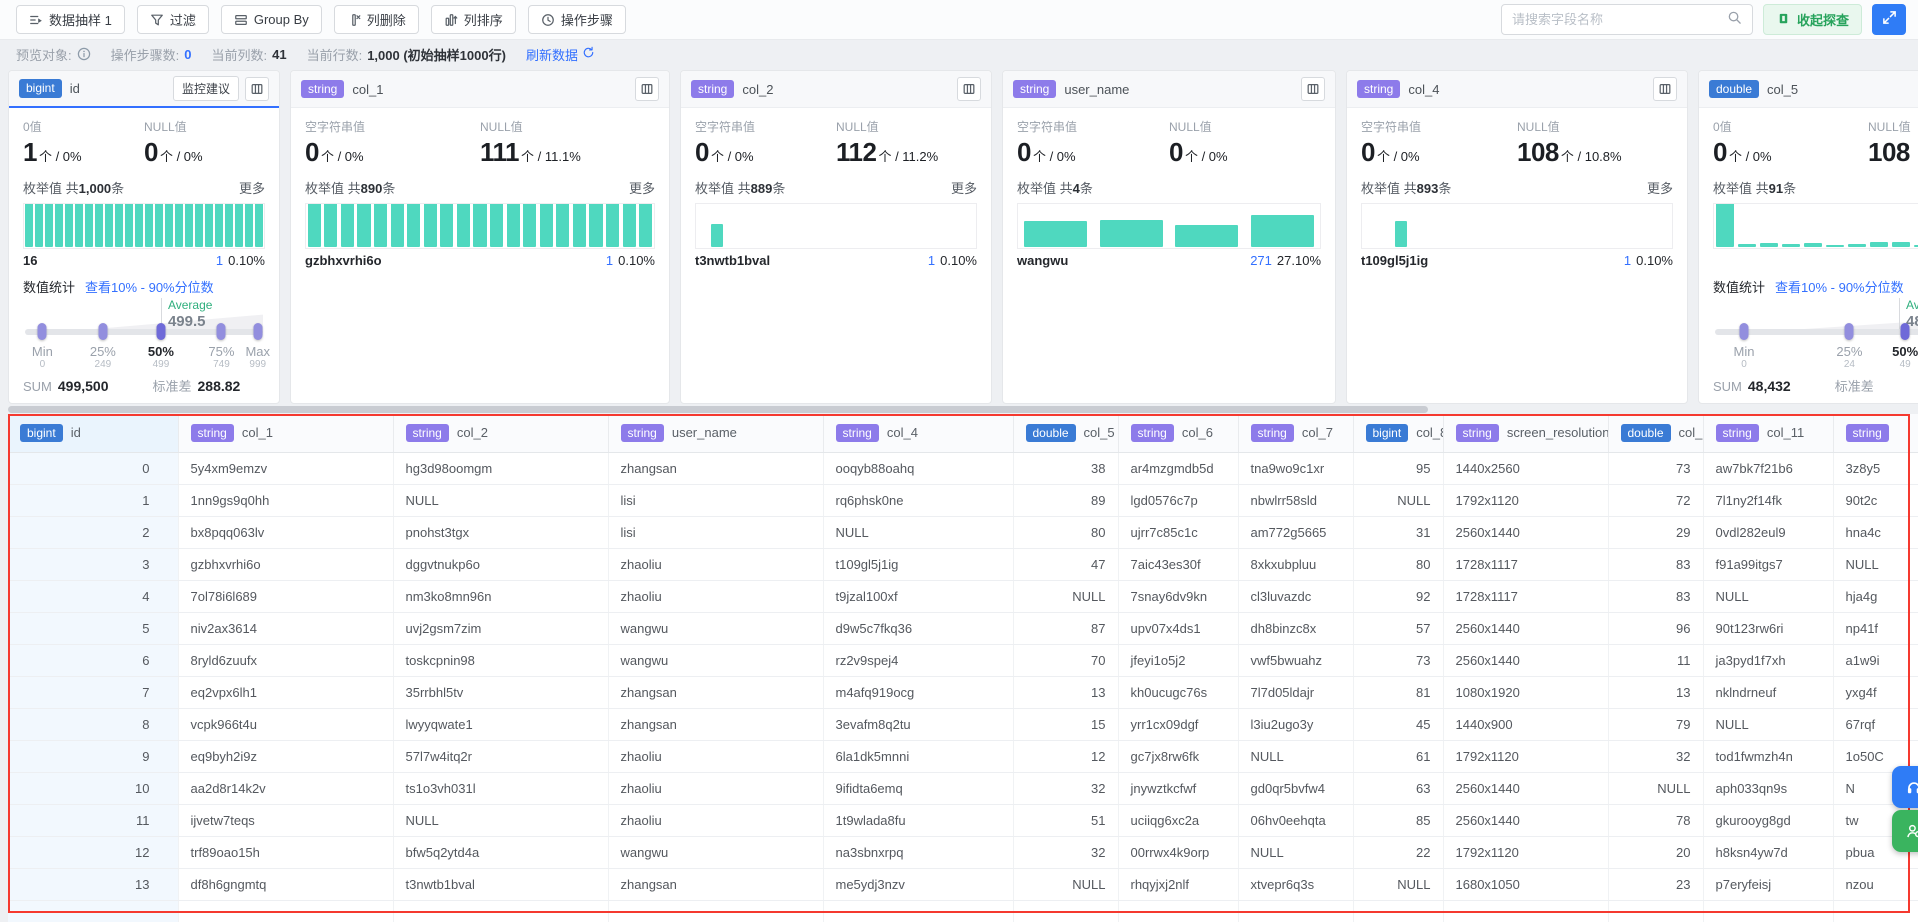  Describe the element at coordinates (1656, 756) in the screenshot. I see `cell-col_10: 32` at that location.